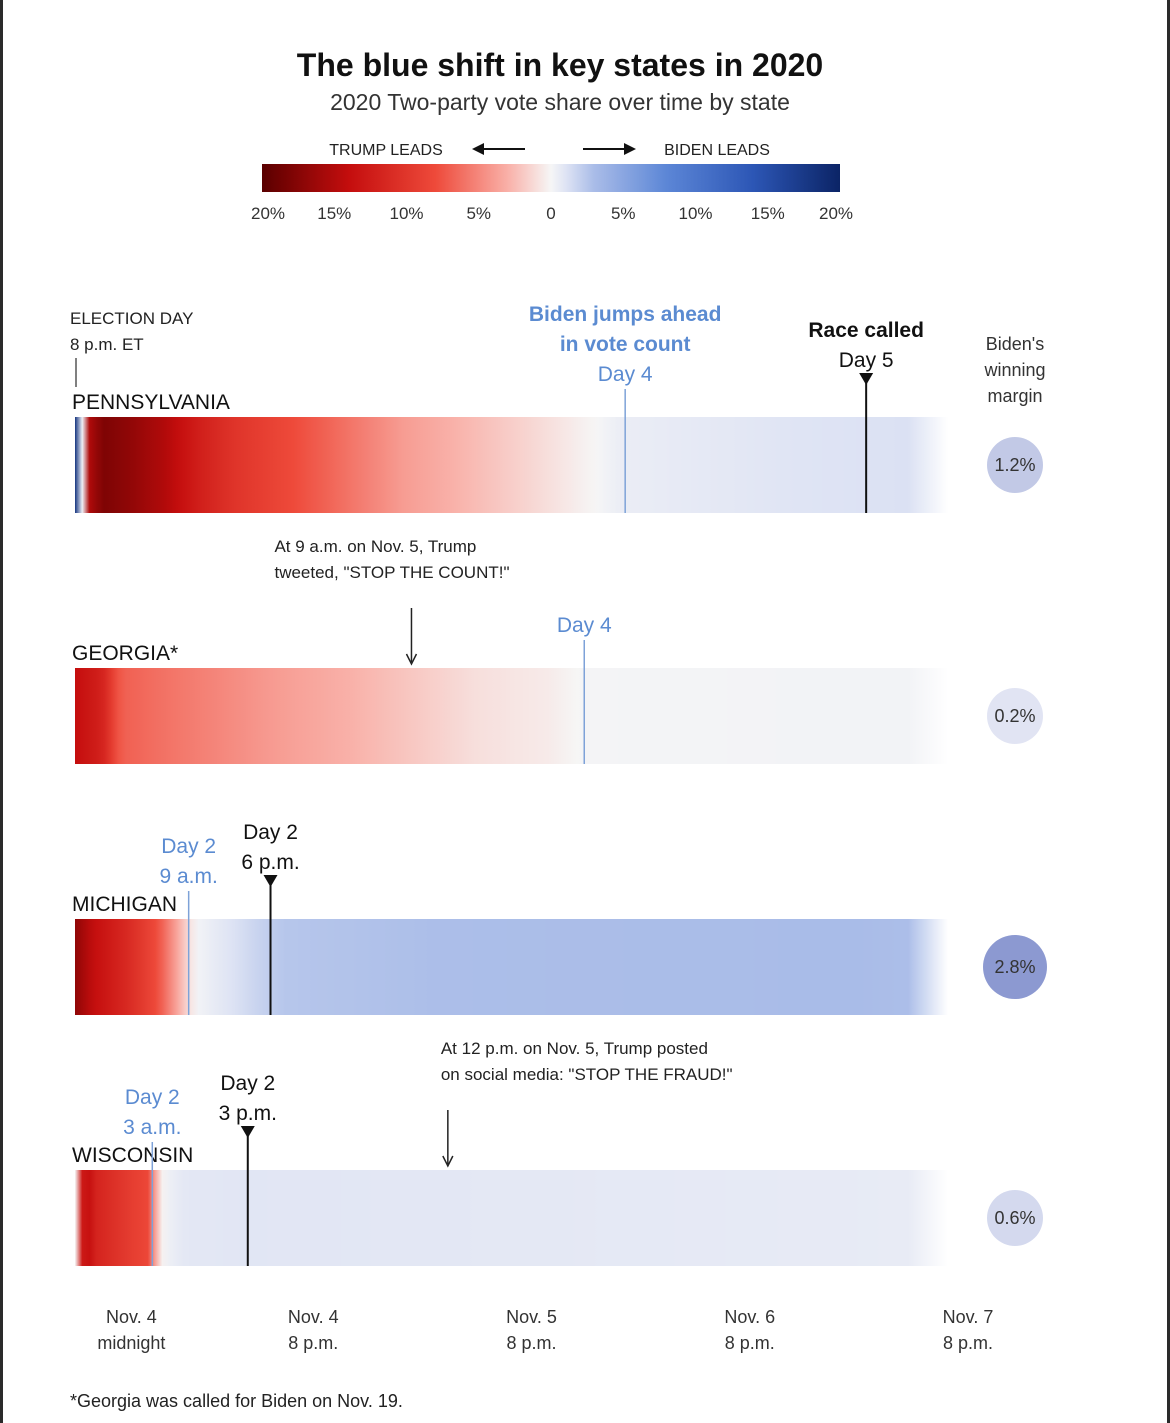 The width and height of the screenshot is (1170, 1423). What do you see at coordinates (749, 1317) in the screenshot?
I see `x-tick-label: Nov. 6` at bounding box center [749, 1317].